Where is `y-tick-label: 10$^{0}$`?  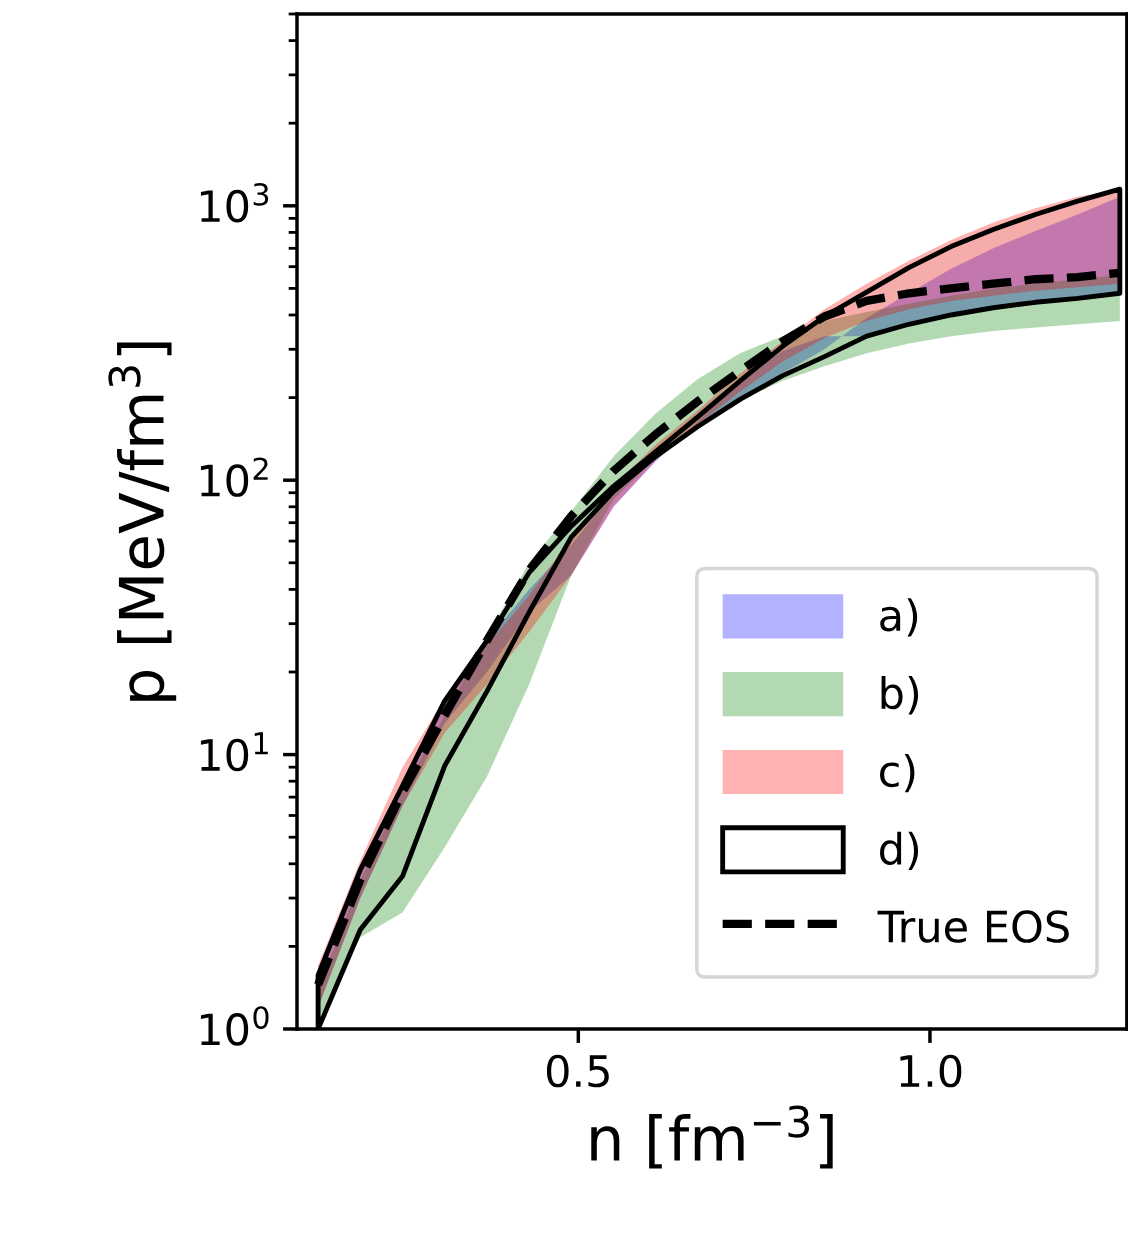
y-tick-label: 10$^{0}$ is located at coordinates (234, 1026).